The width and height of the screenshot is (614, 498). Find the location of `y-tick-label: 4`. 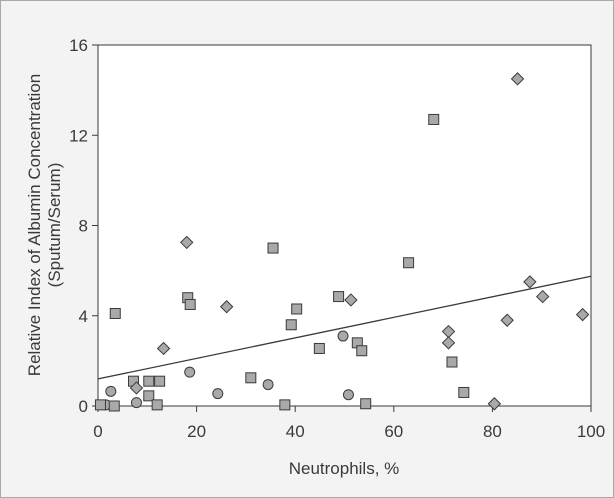

y-tick-label: 4 is located at coordinates (83, 316).